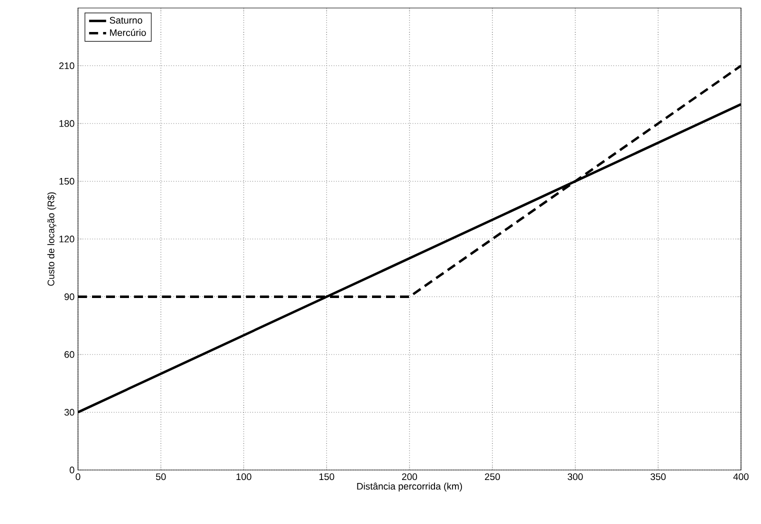 The width and height of the screenshot is (761, 524). I want to click on x-tick-label: 250, so click(492, 476).